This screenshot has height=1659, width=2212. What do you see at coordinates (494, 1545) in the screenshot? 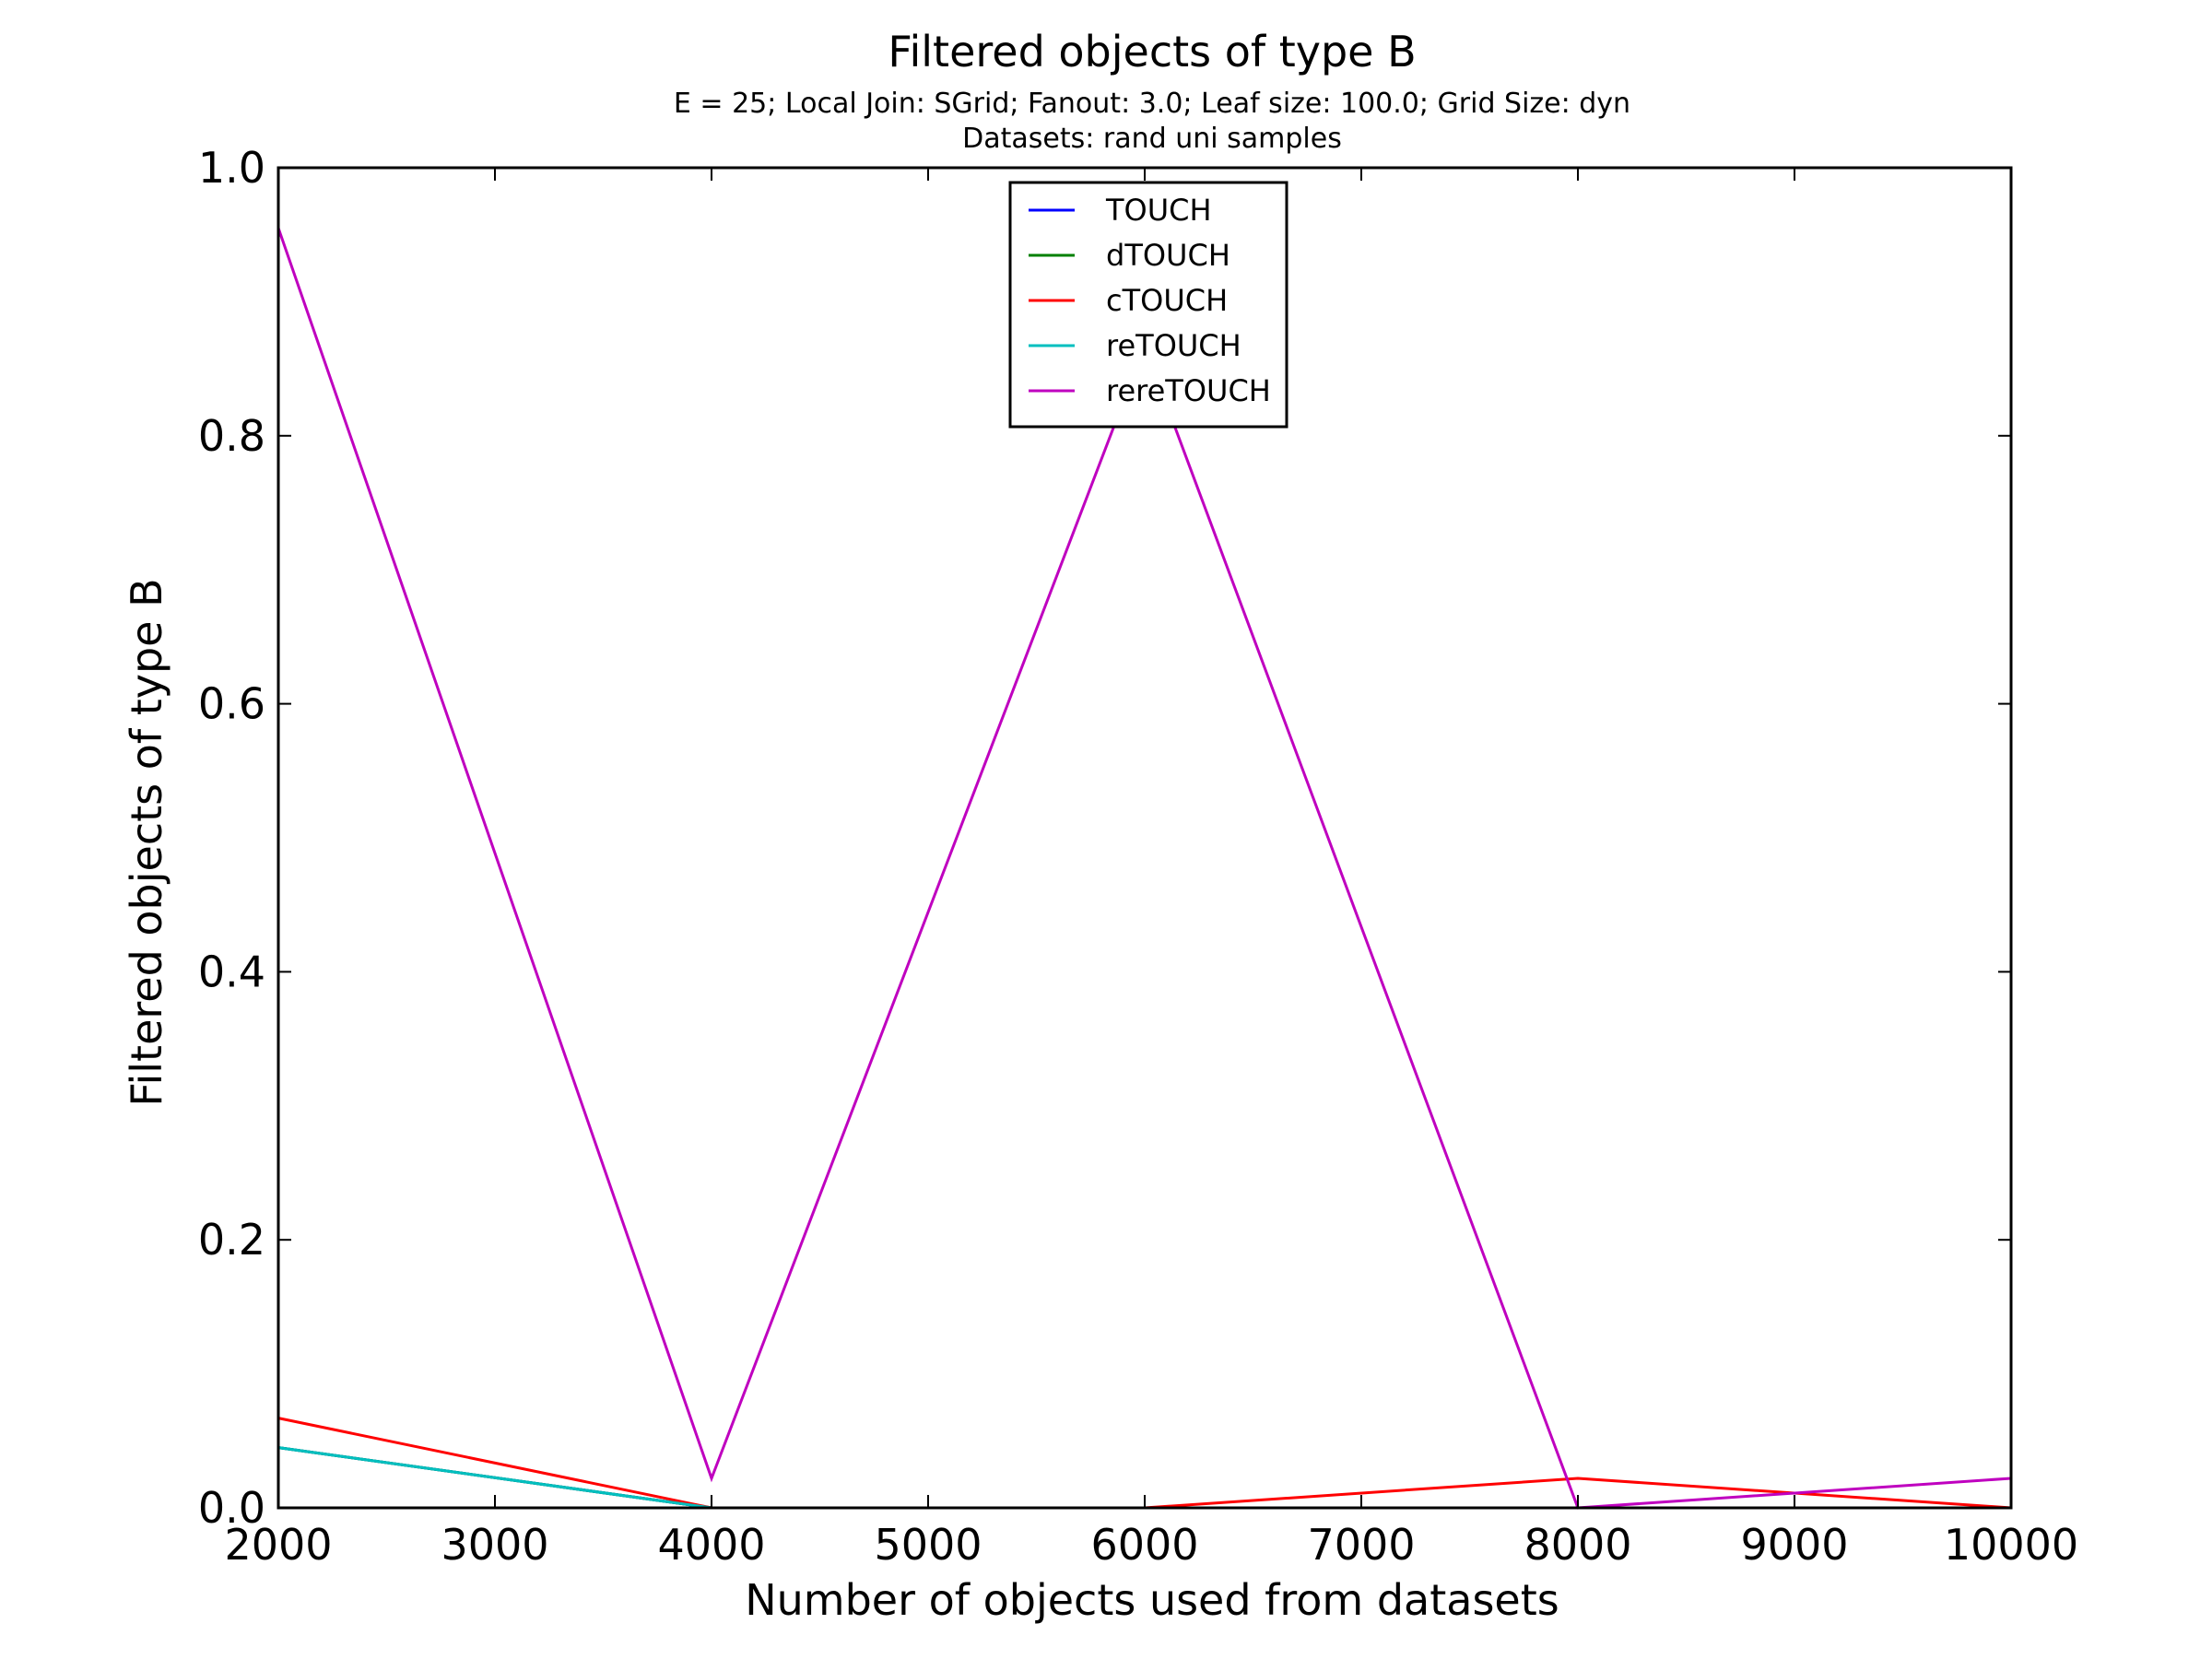
I see `x-tick-label: 3000` at bounding box center [494, 1545].